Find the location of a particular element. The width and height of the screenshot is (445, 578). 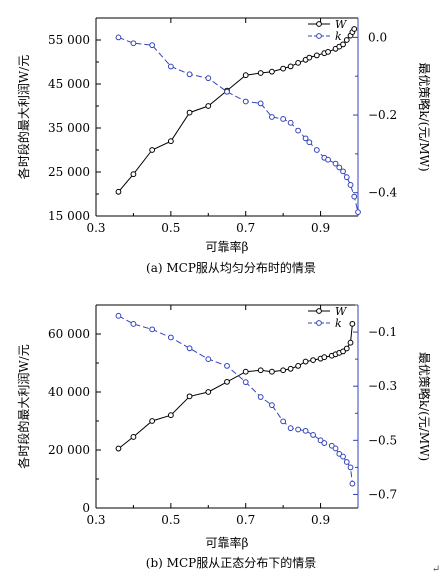

left-y-tick-label: 40 000 is located at coordinates (69, 392).